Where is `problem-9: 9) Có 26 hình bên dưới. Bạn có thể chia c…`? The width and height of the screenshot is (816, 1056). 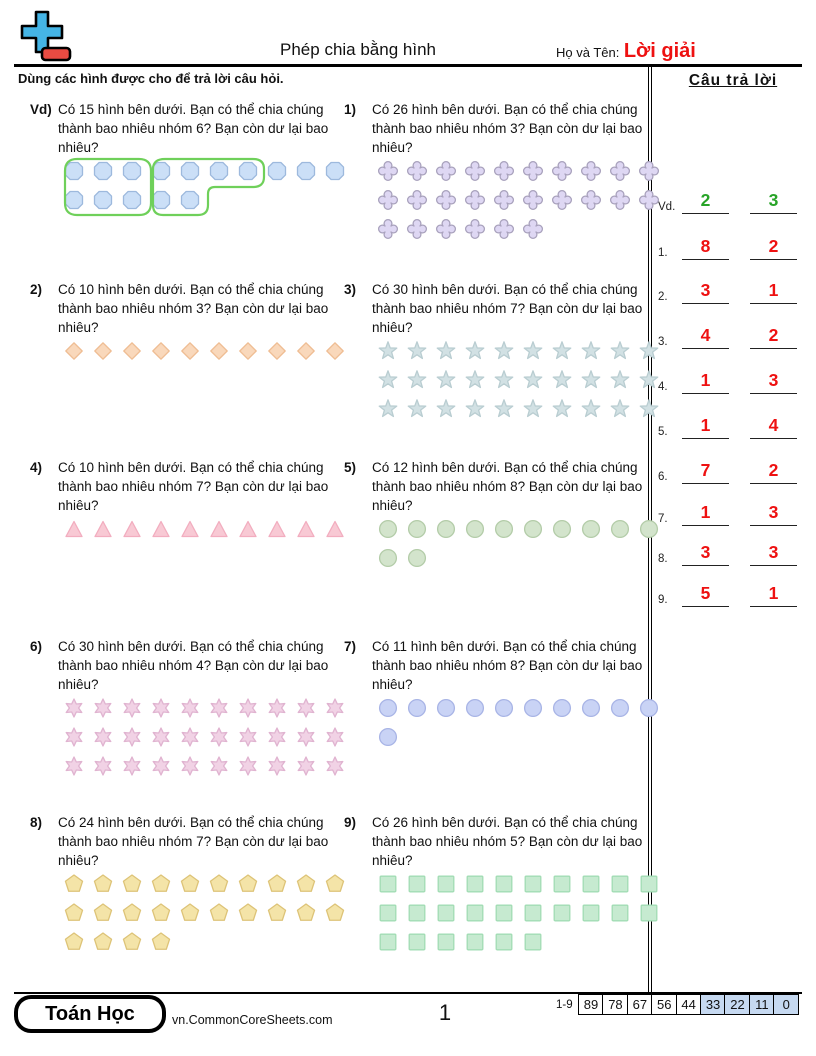 problem-9: 9) Có 26 hình bên dưới. Bạn có thể chia c… is located at coordinates (501, 887).